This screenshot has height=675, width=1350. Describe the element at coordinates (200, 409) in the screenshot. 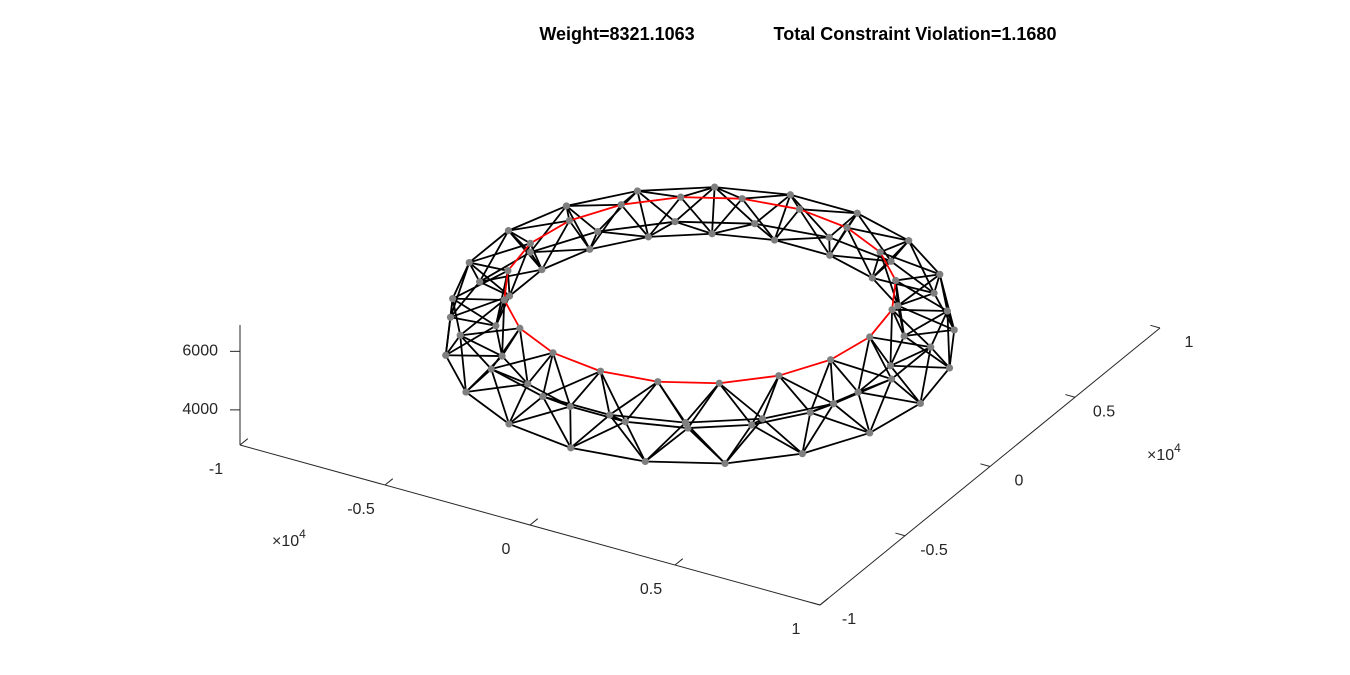

I see `z-tick-label: 4000` at that location.